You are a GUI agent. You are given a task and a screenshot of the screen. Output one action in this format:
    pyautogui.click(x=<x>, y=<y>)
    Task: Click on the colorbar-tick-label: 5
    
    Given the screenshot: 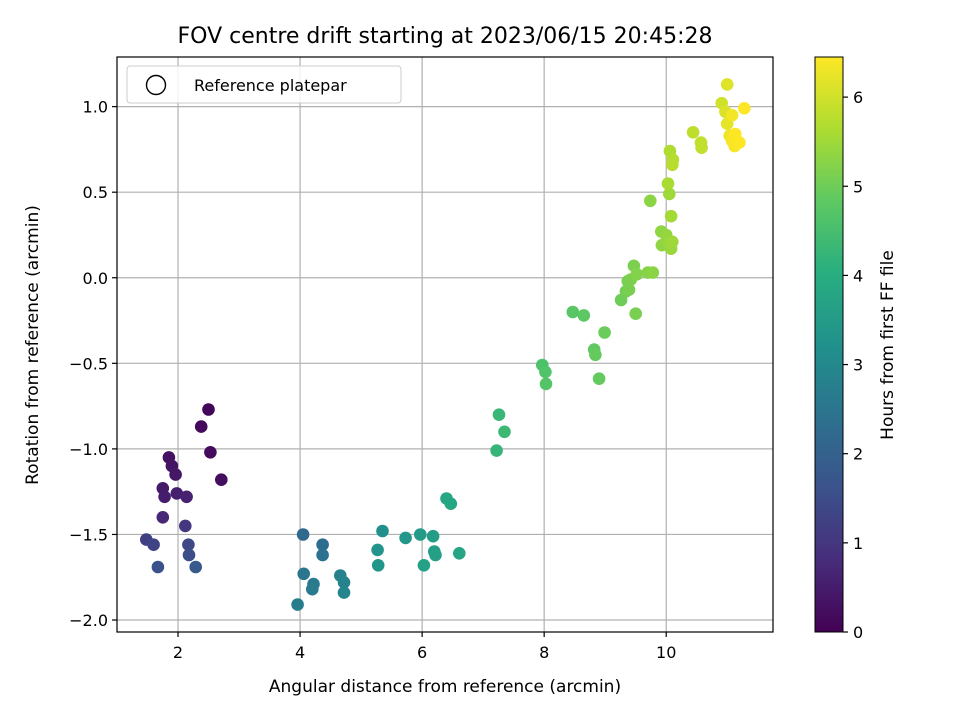 What is the action you would take?
    pyautogui.click(x=858, y=186)
    